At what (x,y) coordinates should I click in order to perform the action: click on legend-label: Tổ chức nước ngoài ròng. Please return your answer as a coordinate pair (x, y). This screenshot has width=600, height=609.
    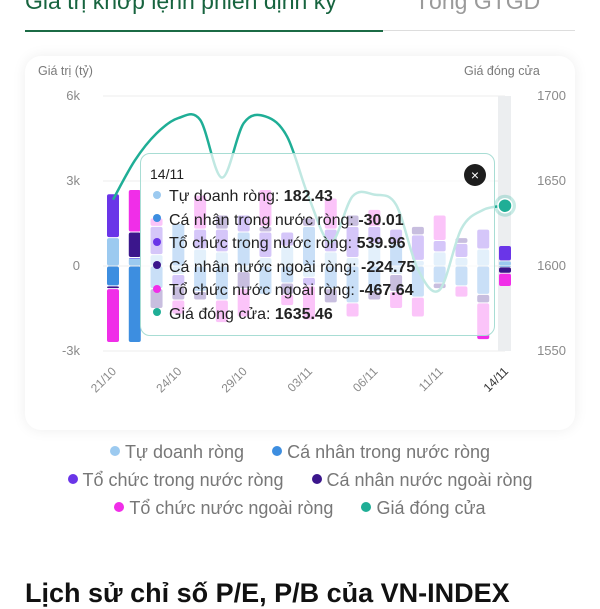
    Looking at the image, I should click on (231, 508).